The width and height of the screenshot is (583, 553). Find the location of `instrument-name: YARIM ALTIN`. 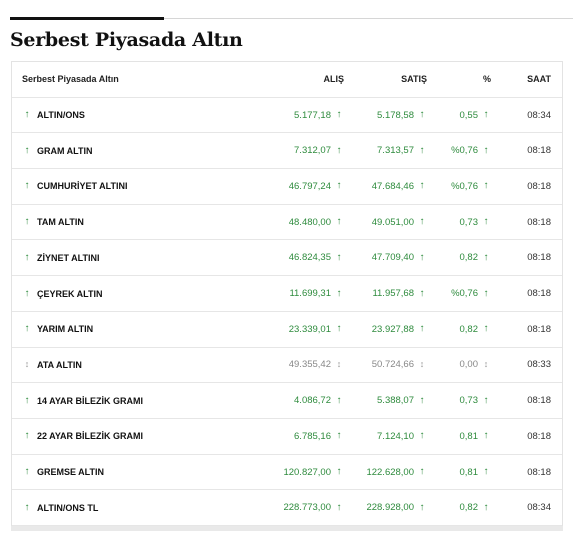

instrument-name: YARIM ALTIN is located at coordinates (65, 329).